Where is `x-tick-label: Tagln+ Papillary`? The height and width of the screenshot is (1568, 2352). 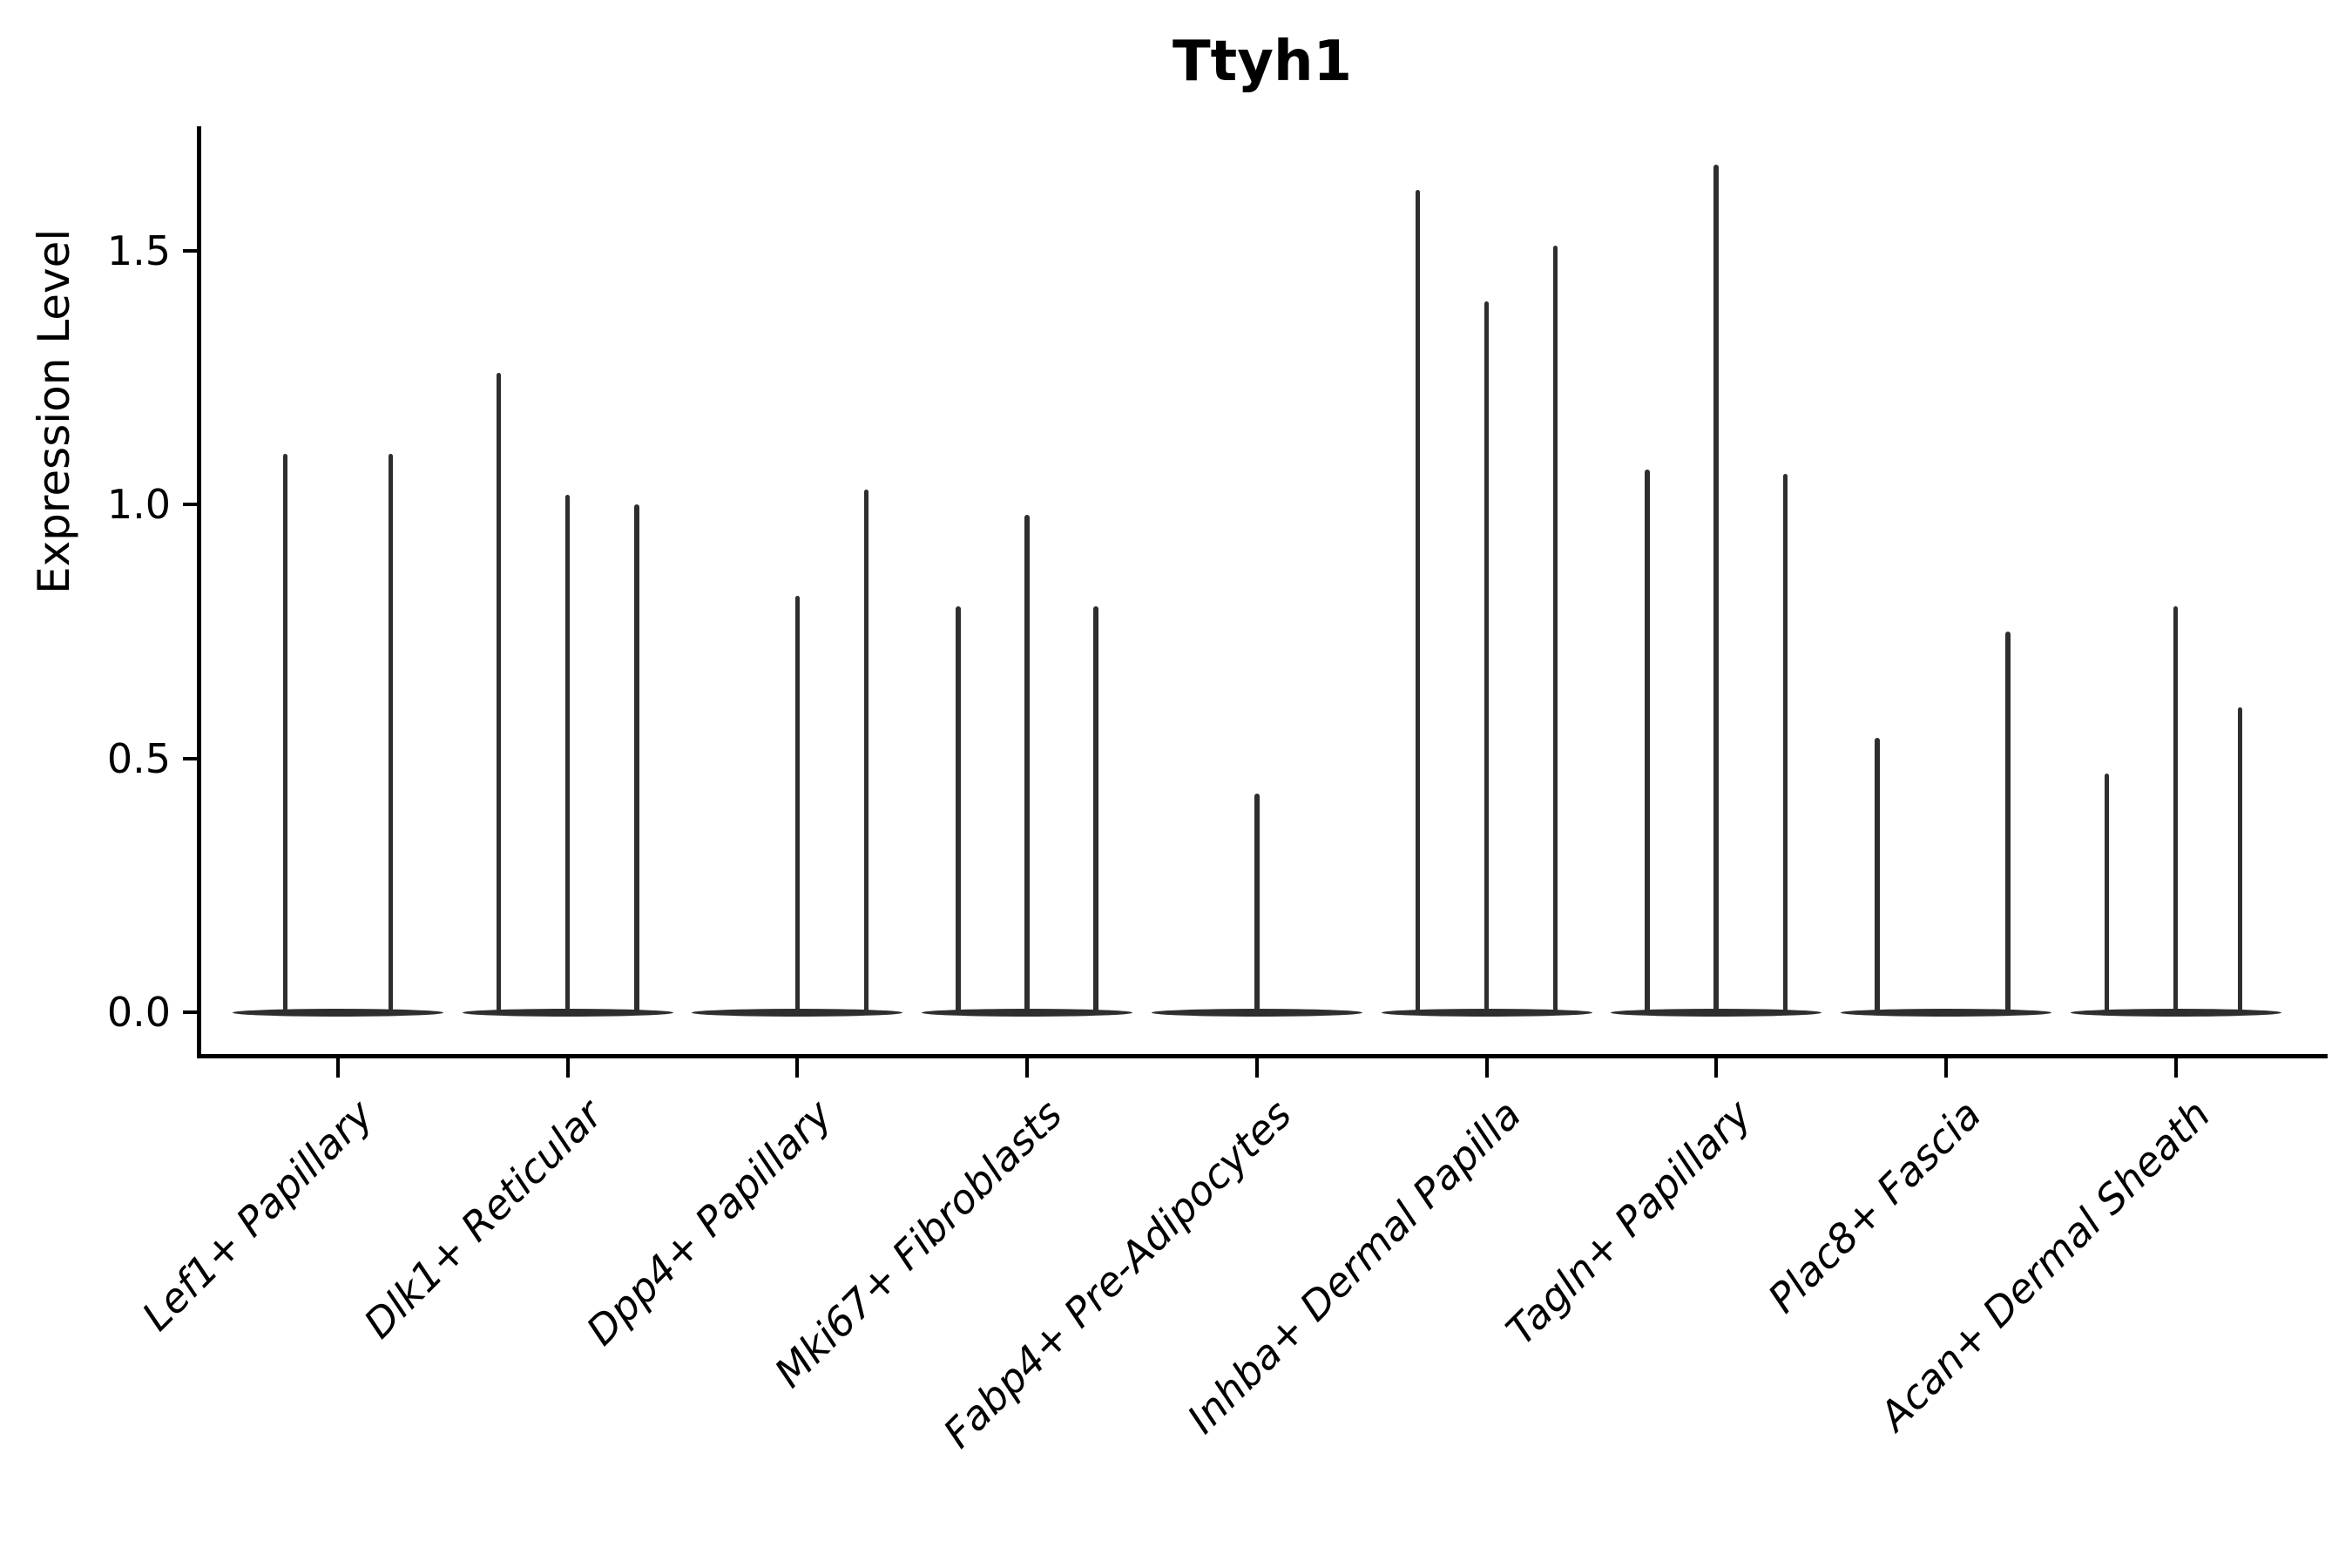 x-tick-label: Tagln+ Papillary is located at coordinates (1629, 1223).